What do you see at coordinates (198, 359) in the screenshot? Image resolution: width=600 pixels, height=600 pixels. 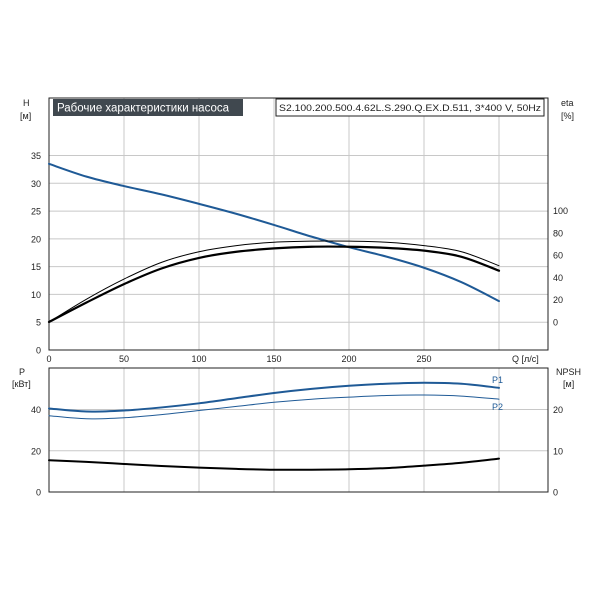 I see `x-tick-label: 100` at bounding box center [198, 359].